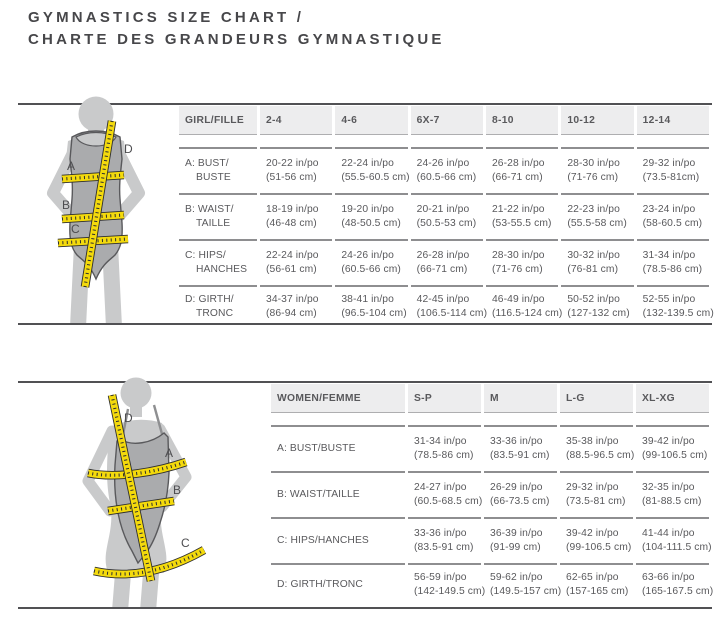 The image size is (728, 637). I want to click on header-row: WOMEN/FEMME S-P M L-G XL-XG, so click(490, 398).